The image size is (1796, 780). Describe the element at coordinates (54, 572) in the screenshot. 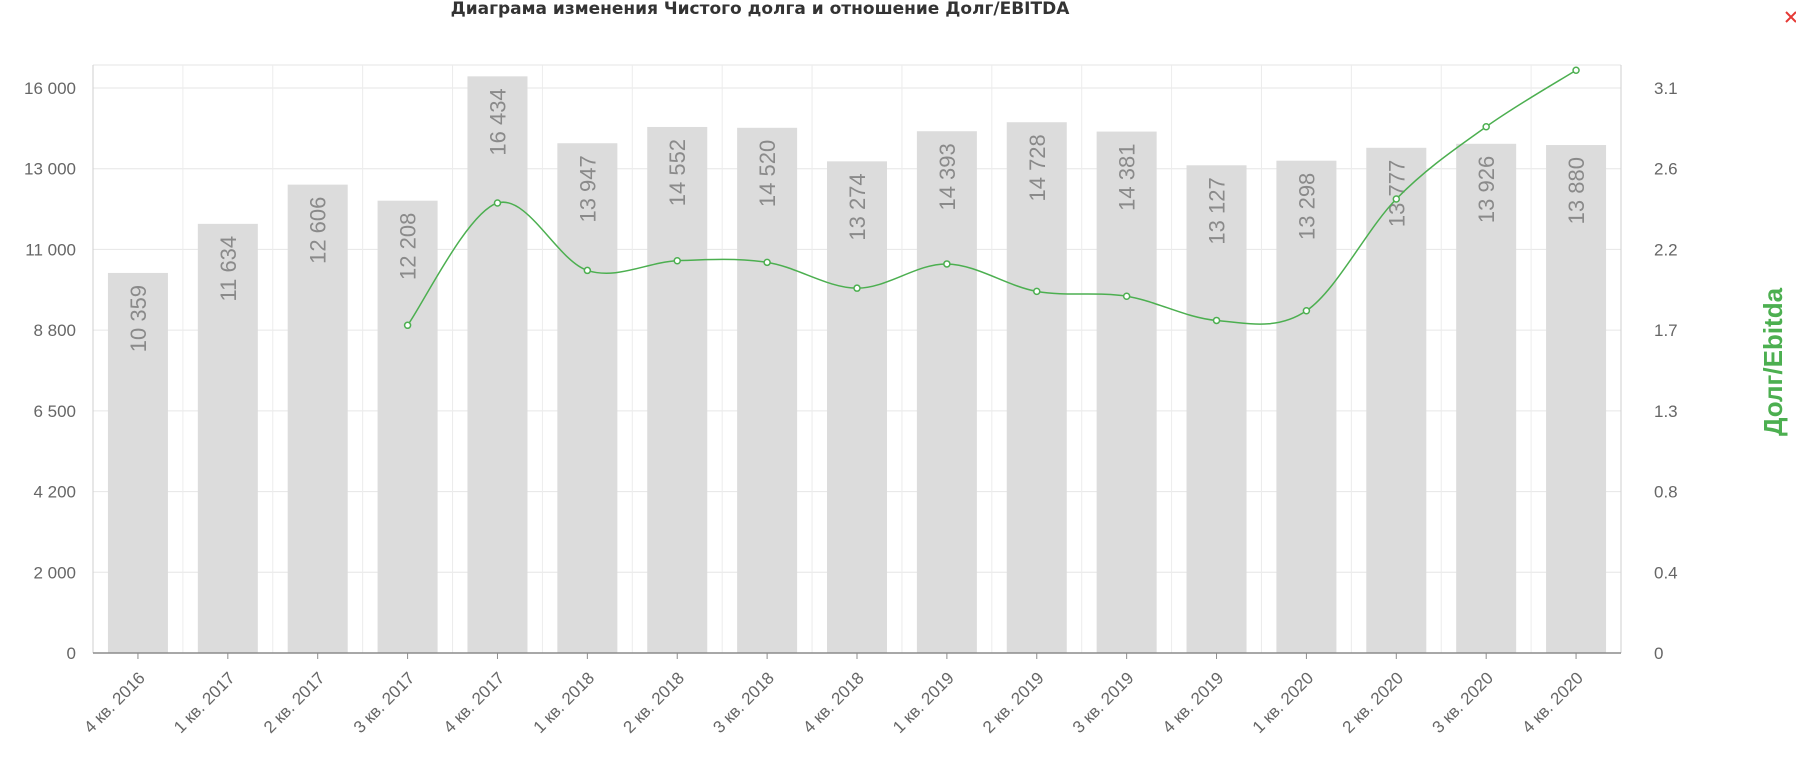

I see `left-tick-label: 2 000` at that location.